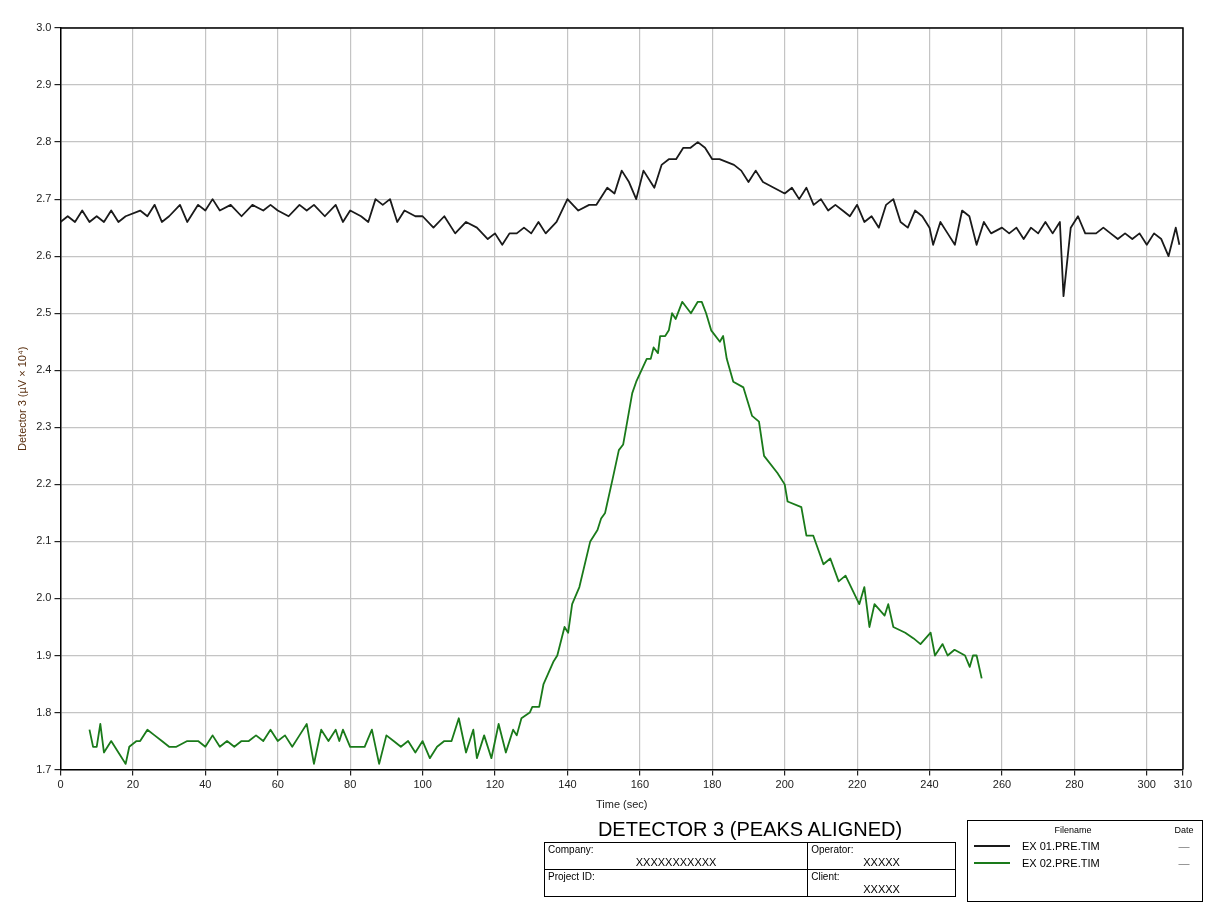 The width and height of the screenshot is (1213, 909). I want to click on legend-title: Filename, so click(1073, 830).